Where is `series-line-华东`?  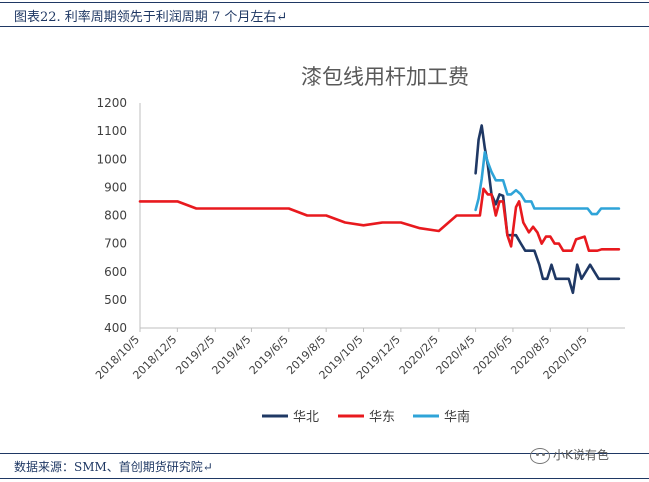 series-line-华东 is located at coordinates (379, 219).